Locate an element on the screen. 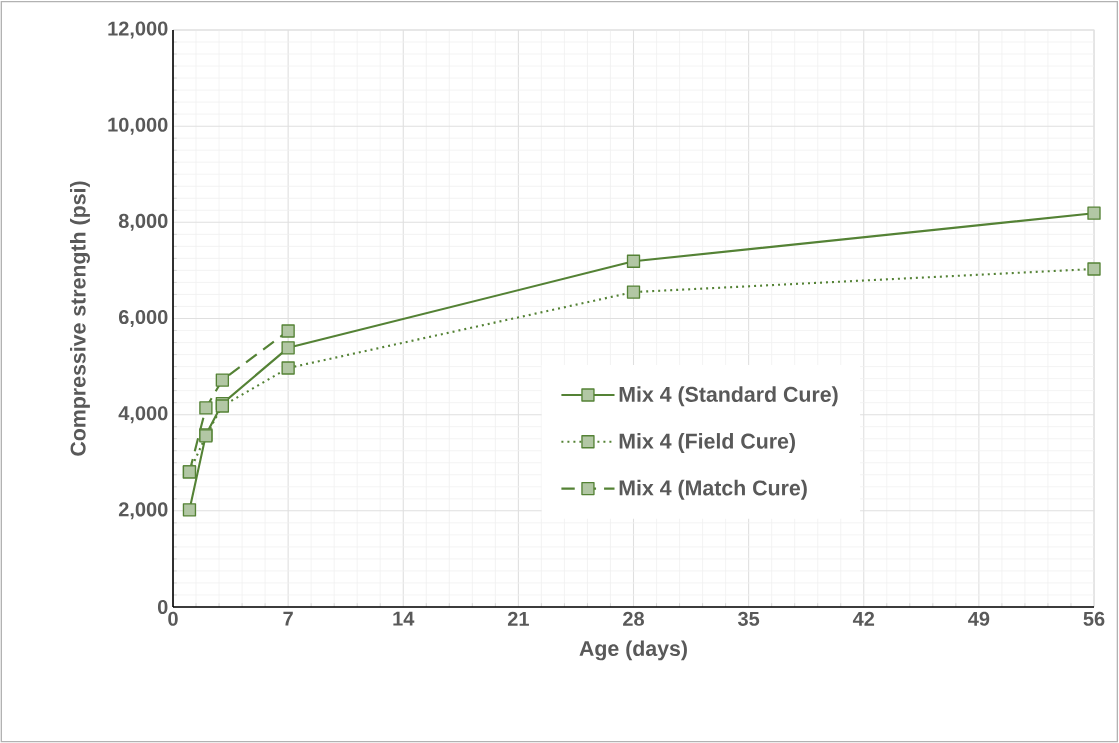 The width and height of the screenshot is (1119, 743). y-tick-label: 8,000 is located at coordinates (143, 222).